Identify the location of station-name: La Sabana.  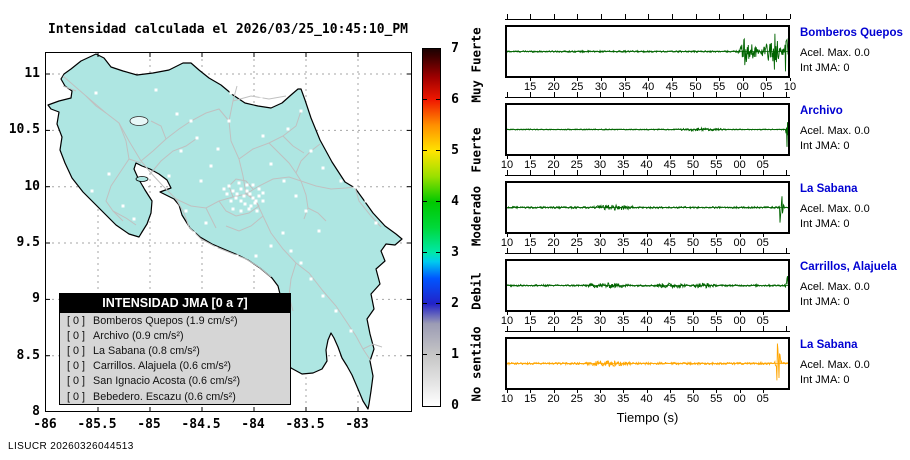
(829, 189).